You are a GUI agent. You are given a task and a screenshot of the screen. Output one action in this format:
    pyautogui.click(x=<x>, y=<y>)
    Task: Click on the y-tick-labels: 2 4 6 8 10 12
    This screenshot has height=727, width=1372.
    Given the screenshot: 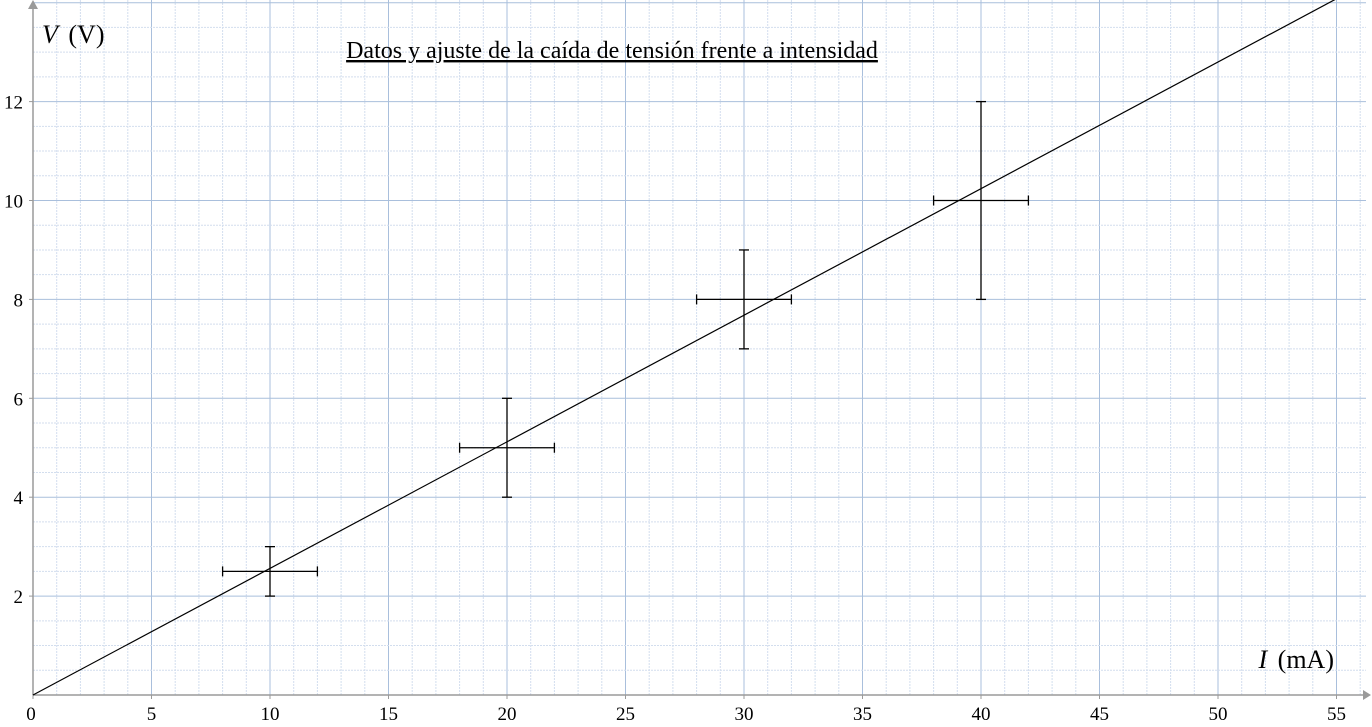 What is the action you would take?
    pyautogui.click(x=18, y=350)
    